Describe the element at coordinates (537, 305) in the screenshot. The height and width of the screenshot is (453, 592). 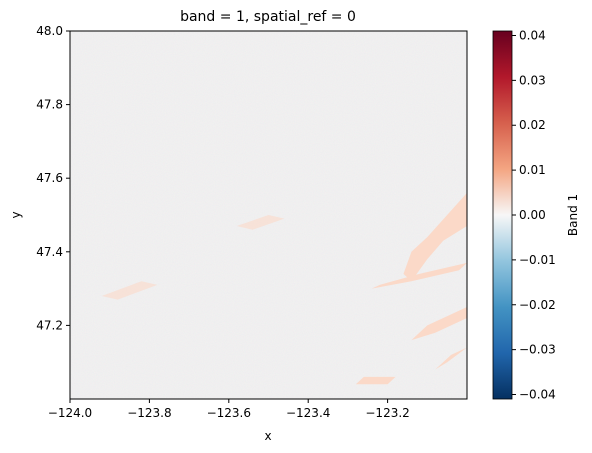
I see `colorbar-tick-label: −0.02` at that location.